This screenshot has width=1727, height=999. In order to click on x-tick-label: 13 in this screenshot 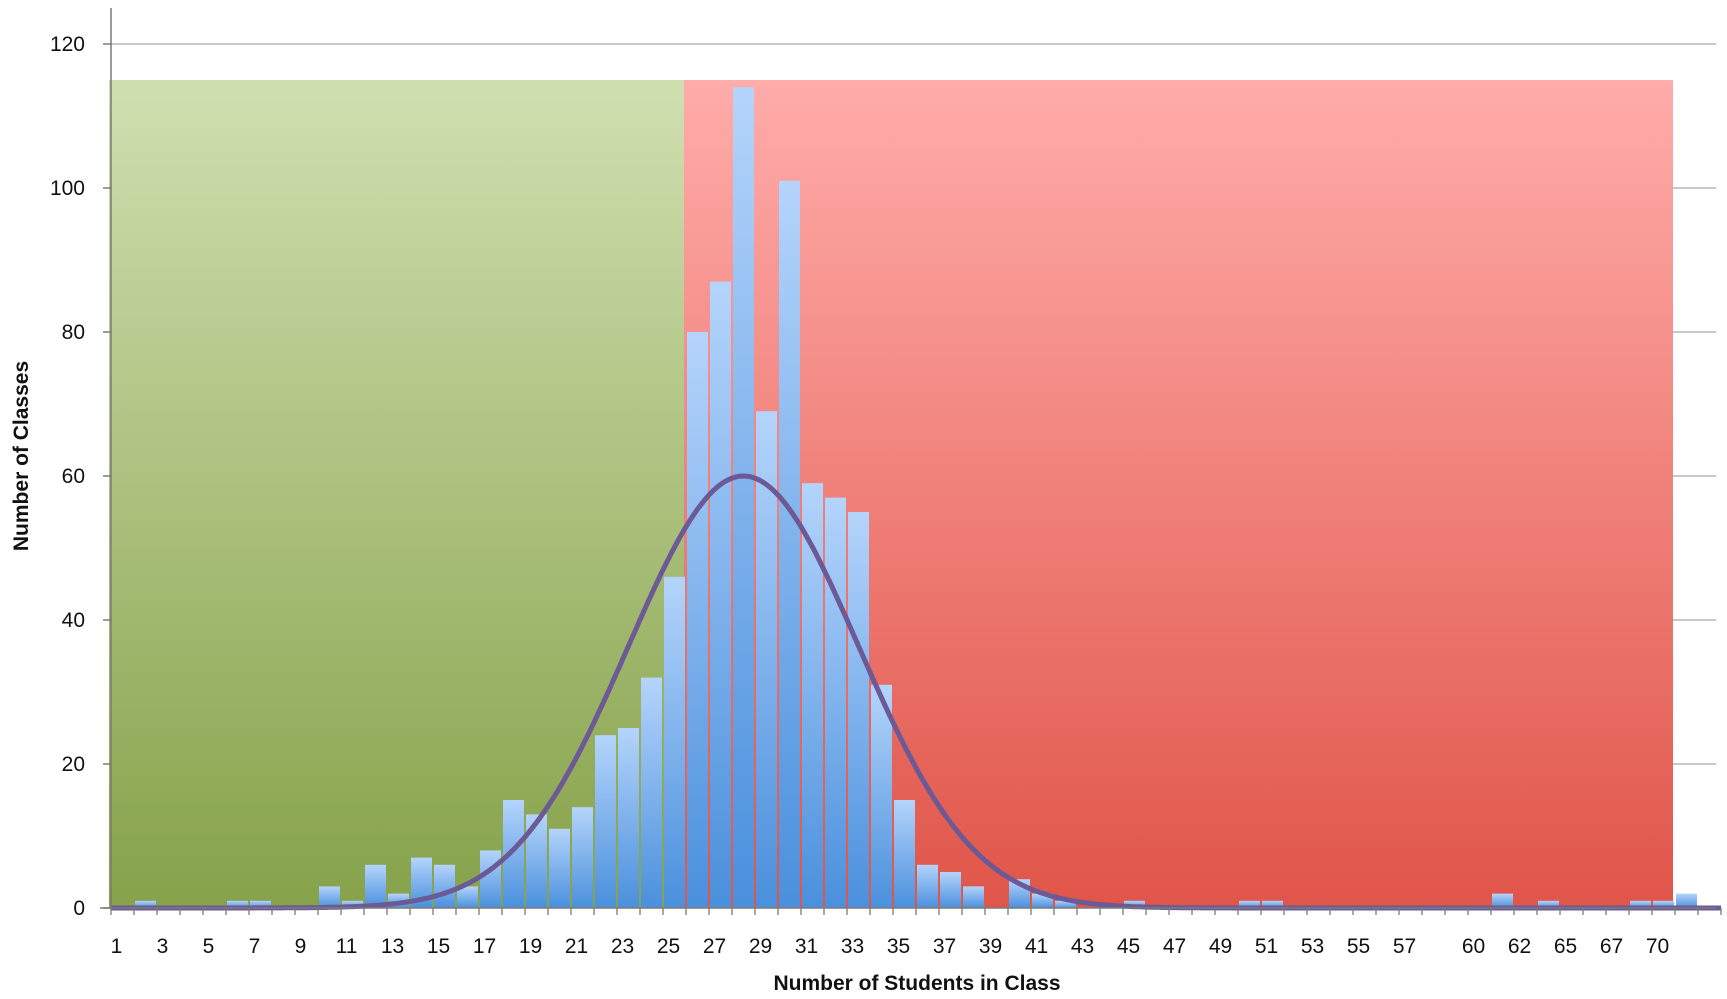, I will do `click(392, 946)`.